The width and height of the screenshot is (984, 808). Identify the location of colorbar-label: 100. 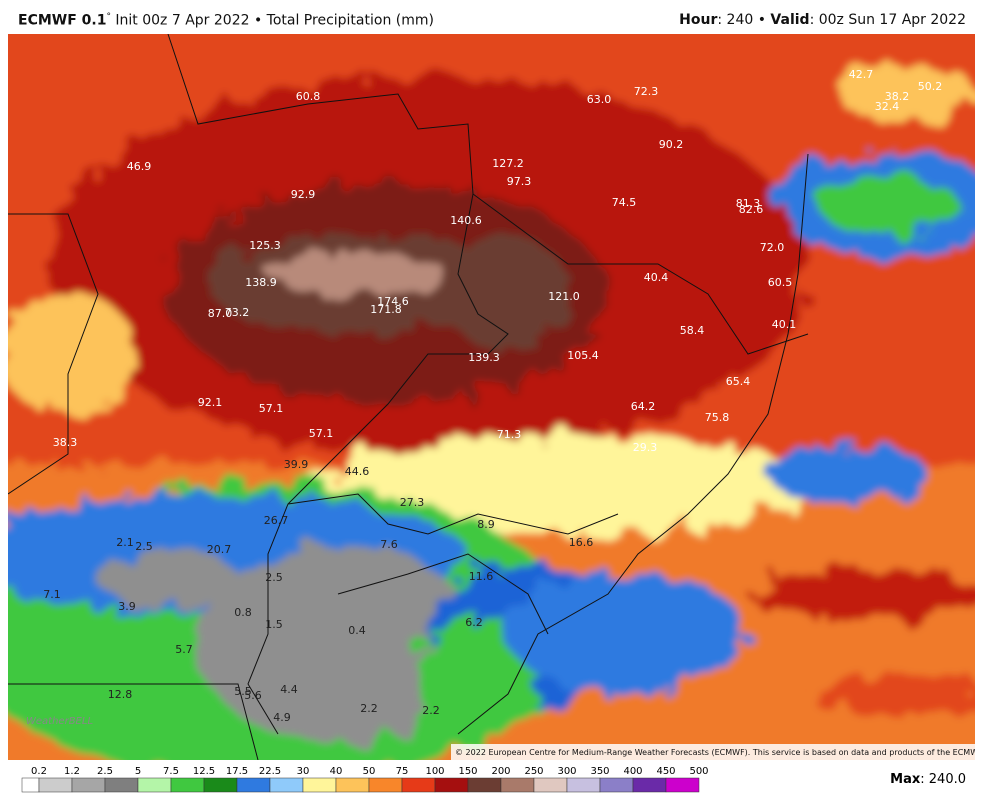
(434, 771).